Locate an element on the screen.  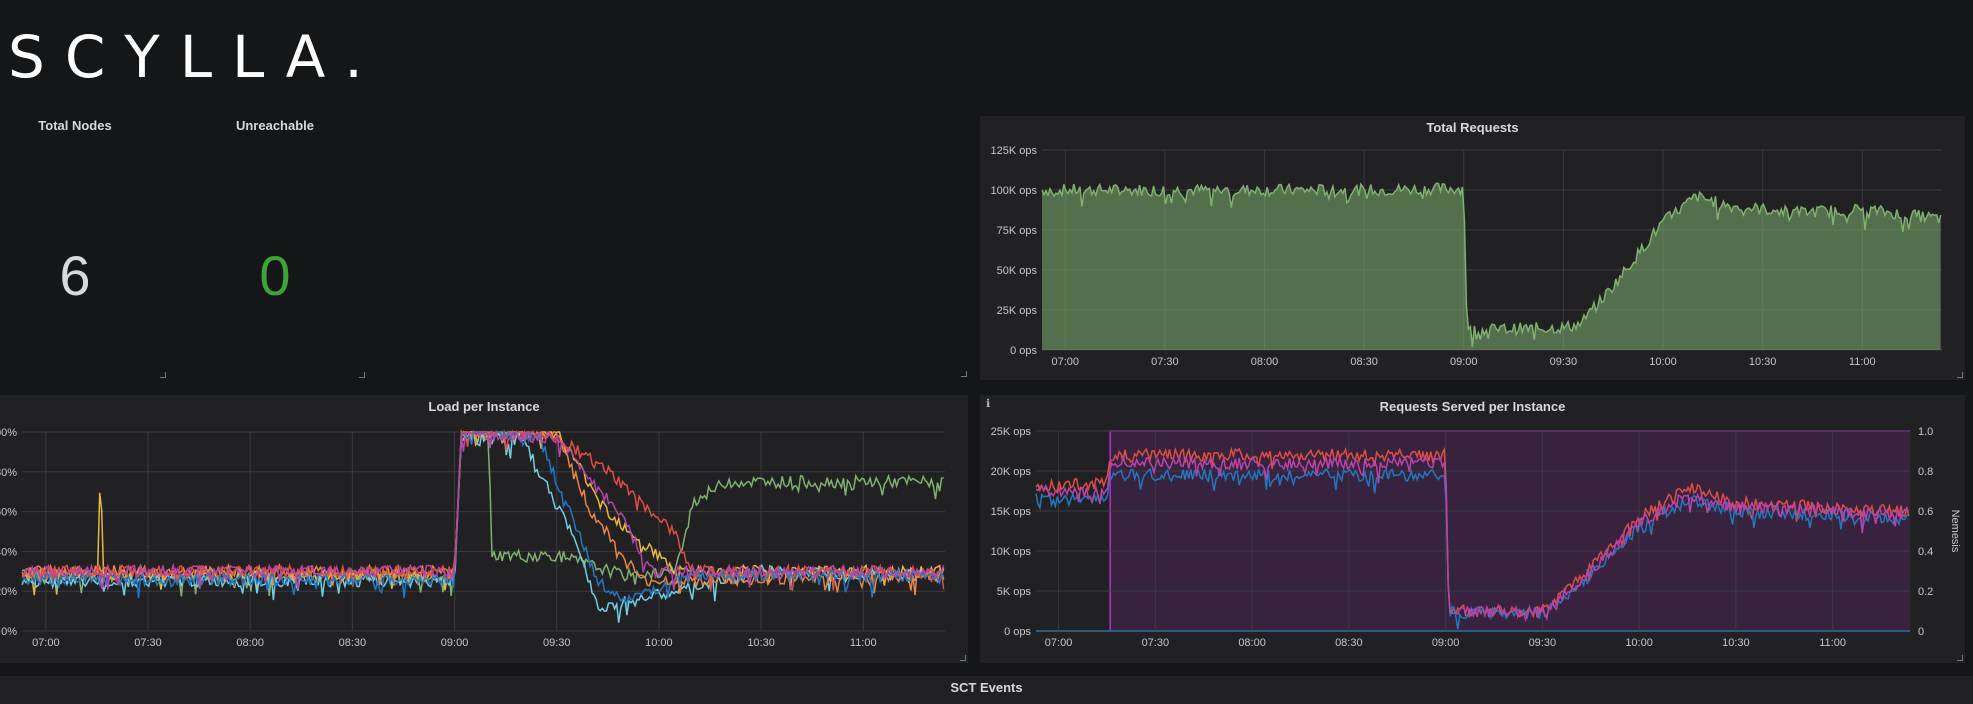
y-tick-label: 50K ops is located at coordinates (1017, 271).